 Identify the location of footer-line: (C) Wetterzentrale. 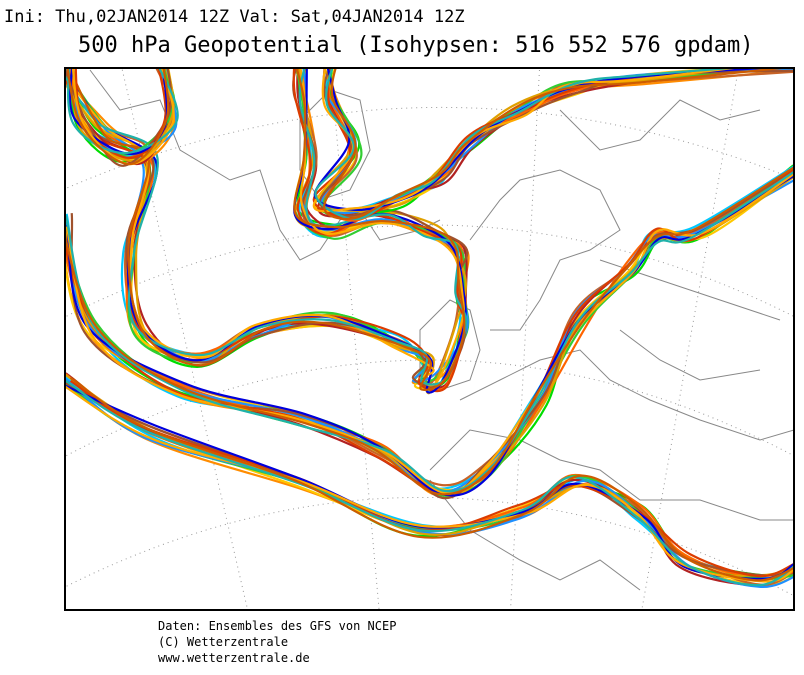
(223, 642).